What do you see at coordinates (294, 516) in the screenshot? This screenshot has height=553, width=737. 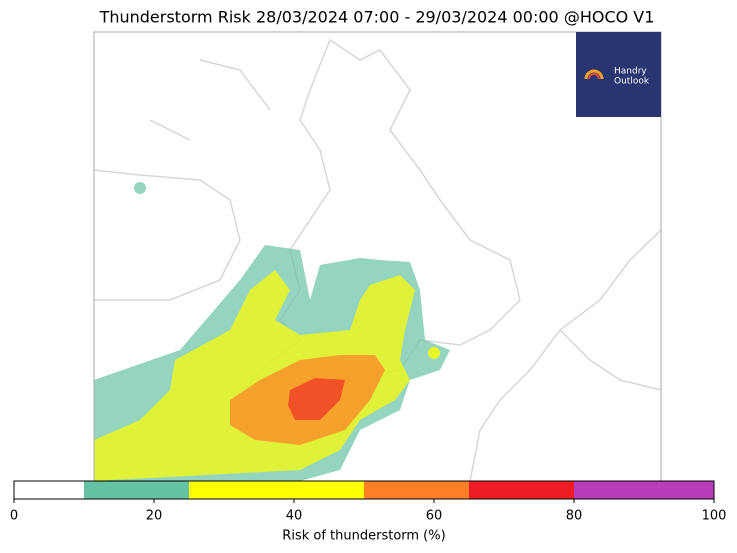 I see `tick-label: 40` at bounding box center [294, 516].